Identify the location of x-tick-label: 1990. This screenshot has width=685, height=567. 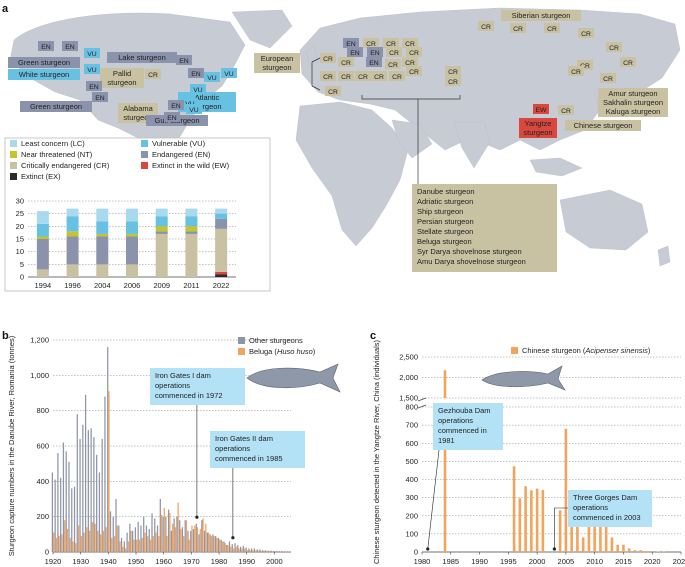
(479, 561).